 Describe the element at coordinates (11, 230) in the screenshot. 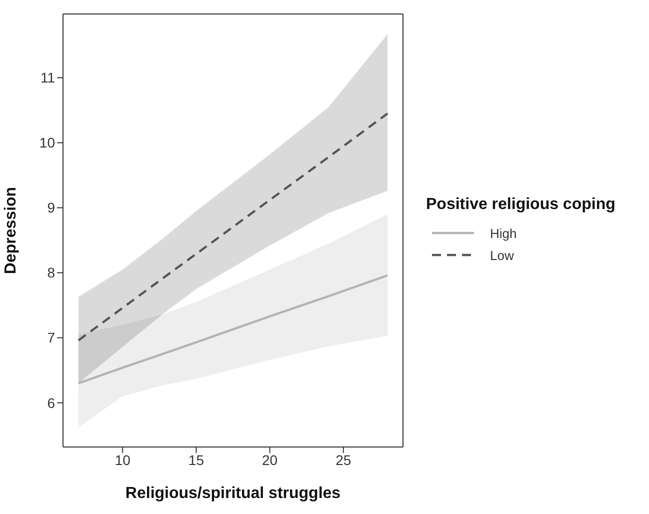

I see `y-axis-title: Depression` at that location.